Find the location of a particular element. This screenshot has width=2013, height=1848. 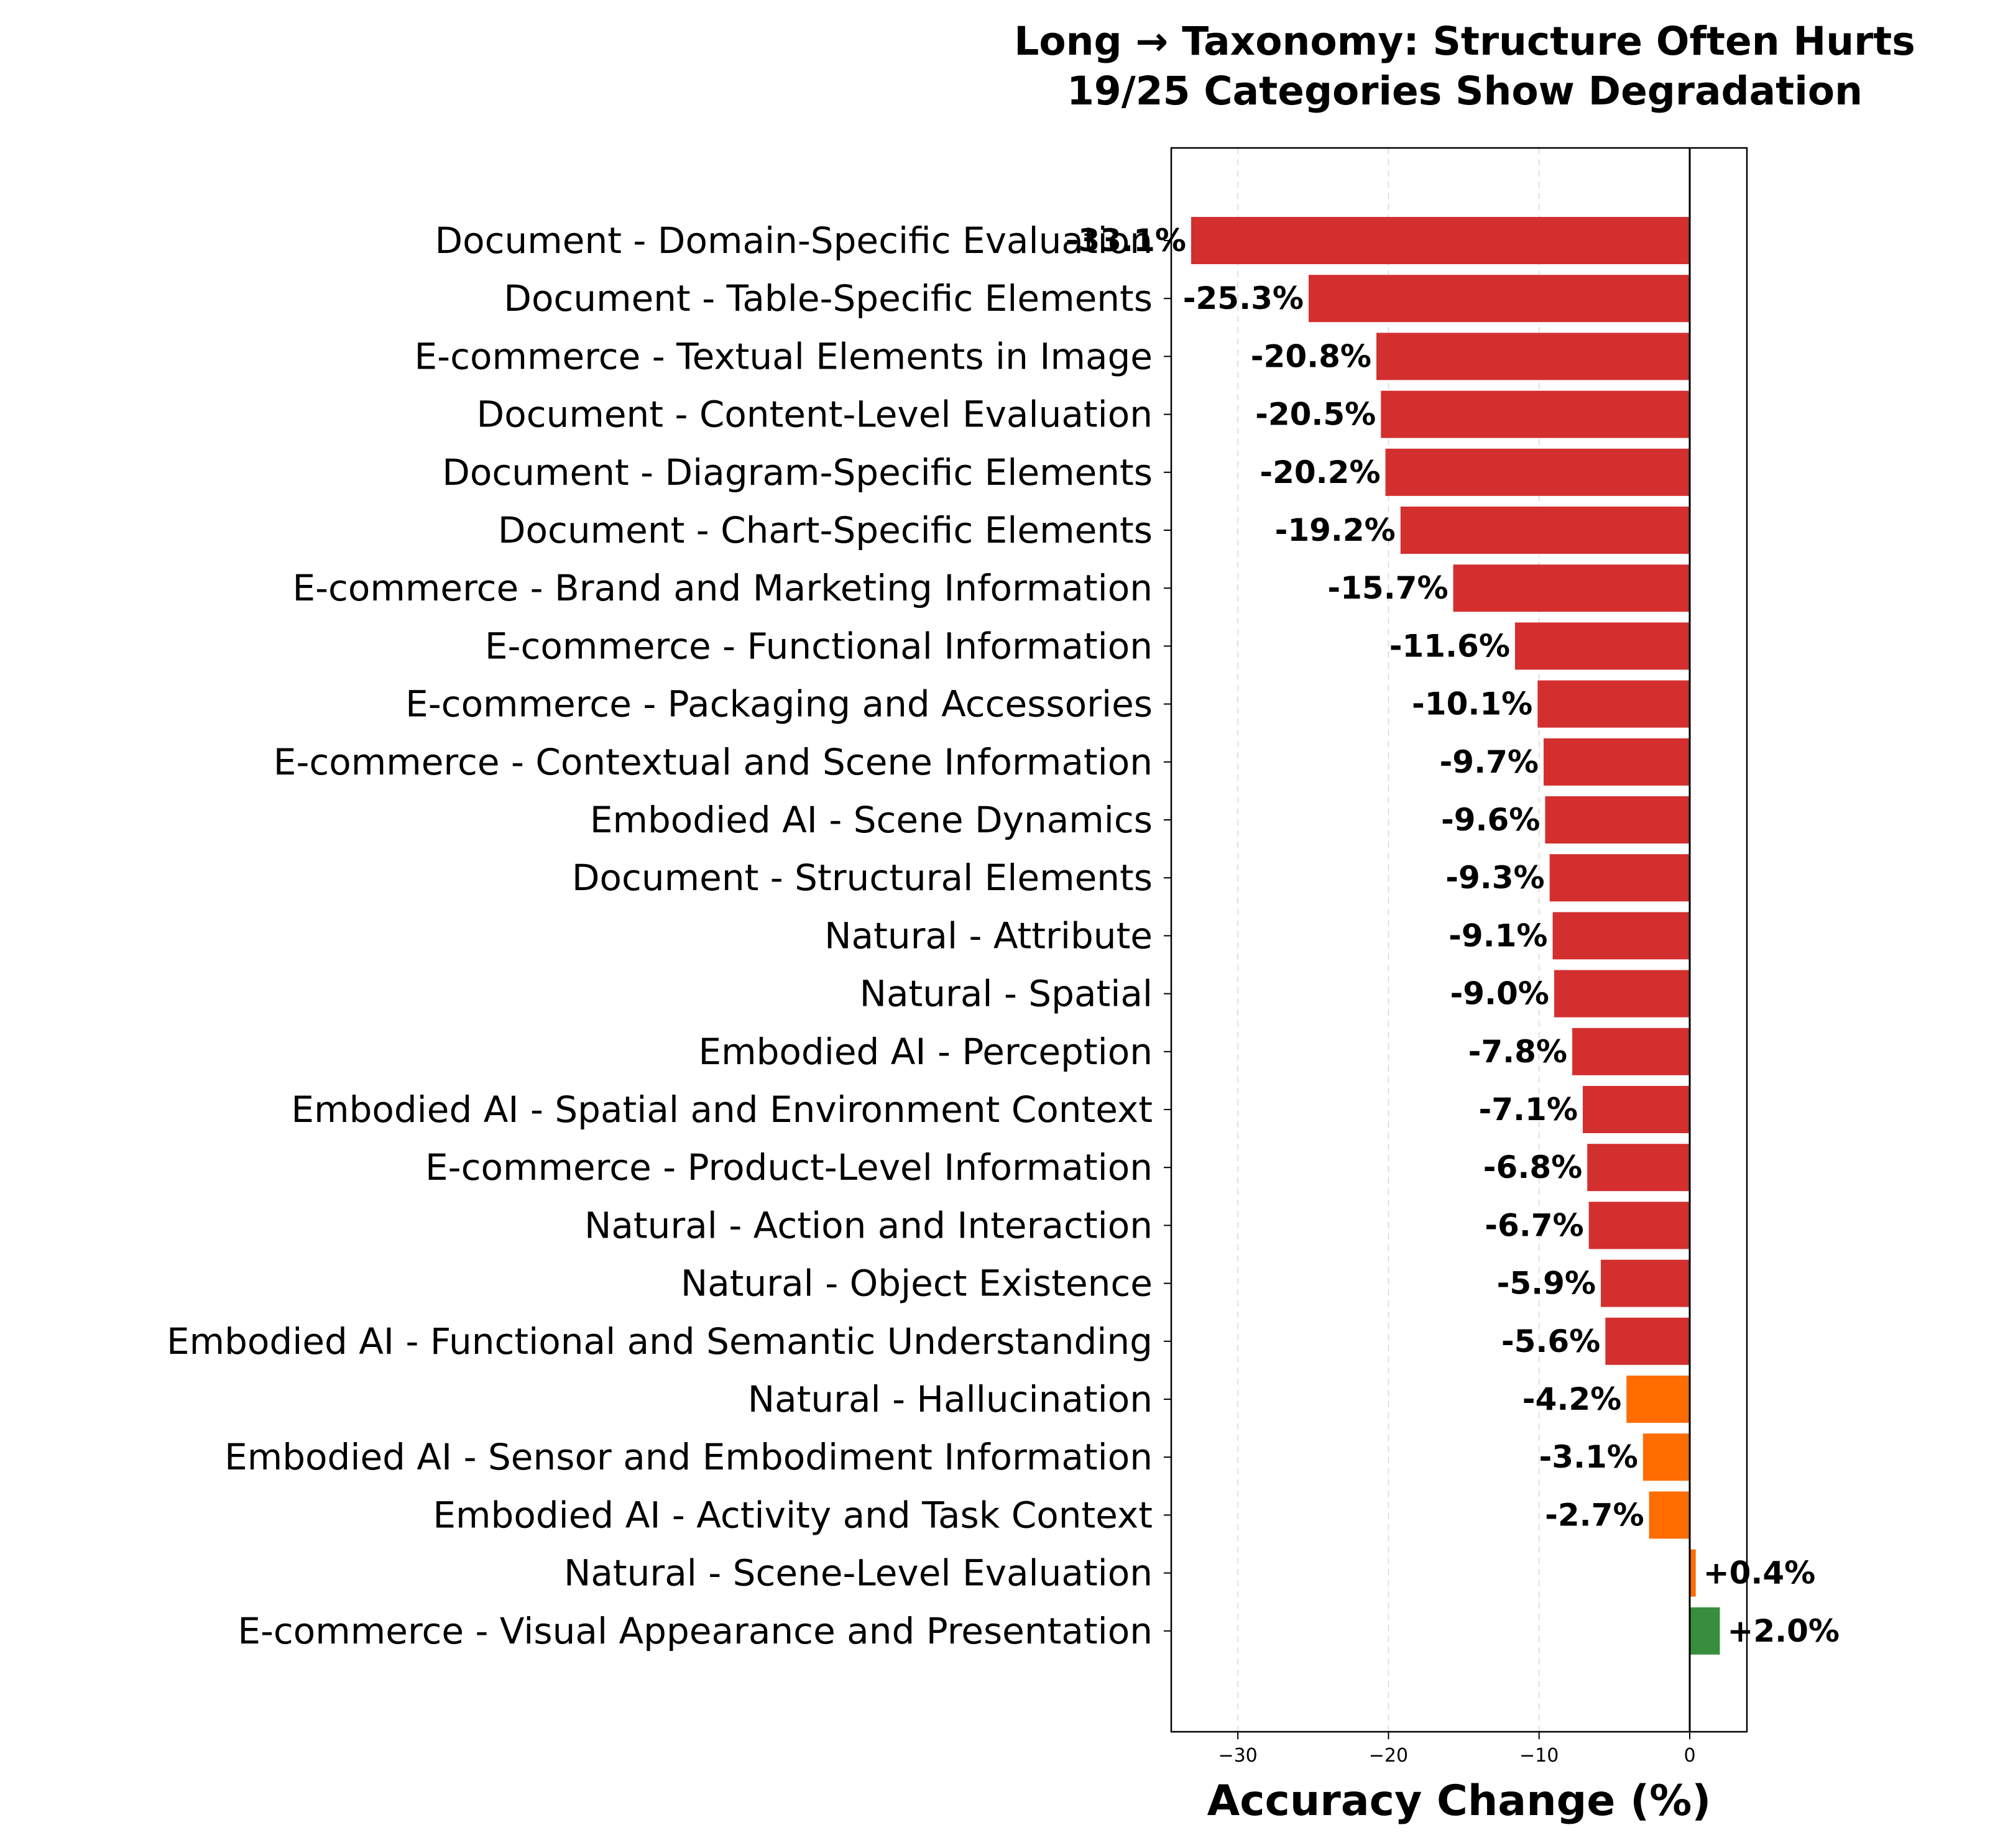

y-tick-label: Natural - Spatial is located at coordinates (1007, 994).